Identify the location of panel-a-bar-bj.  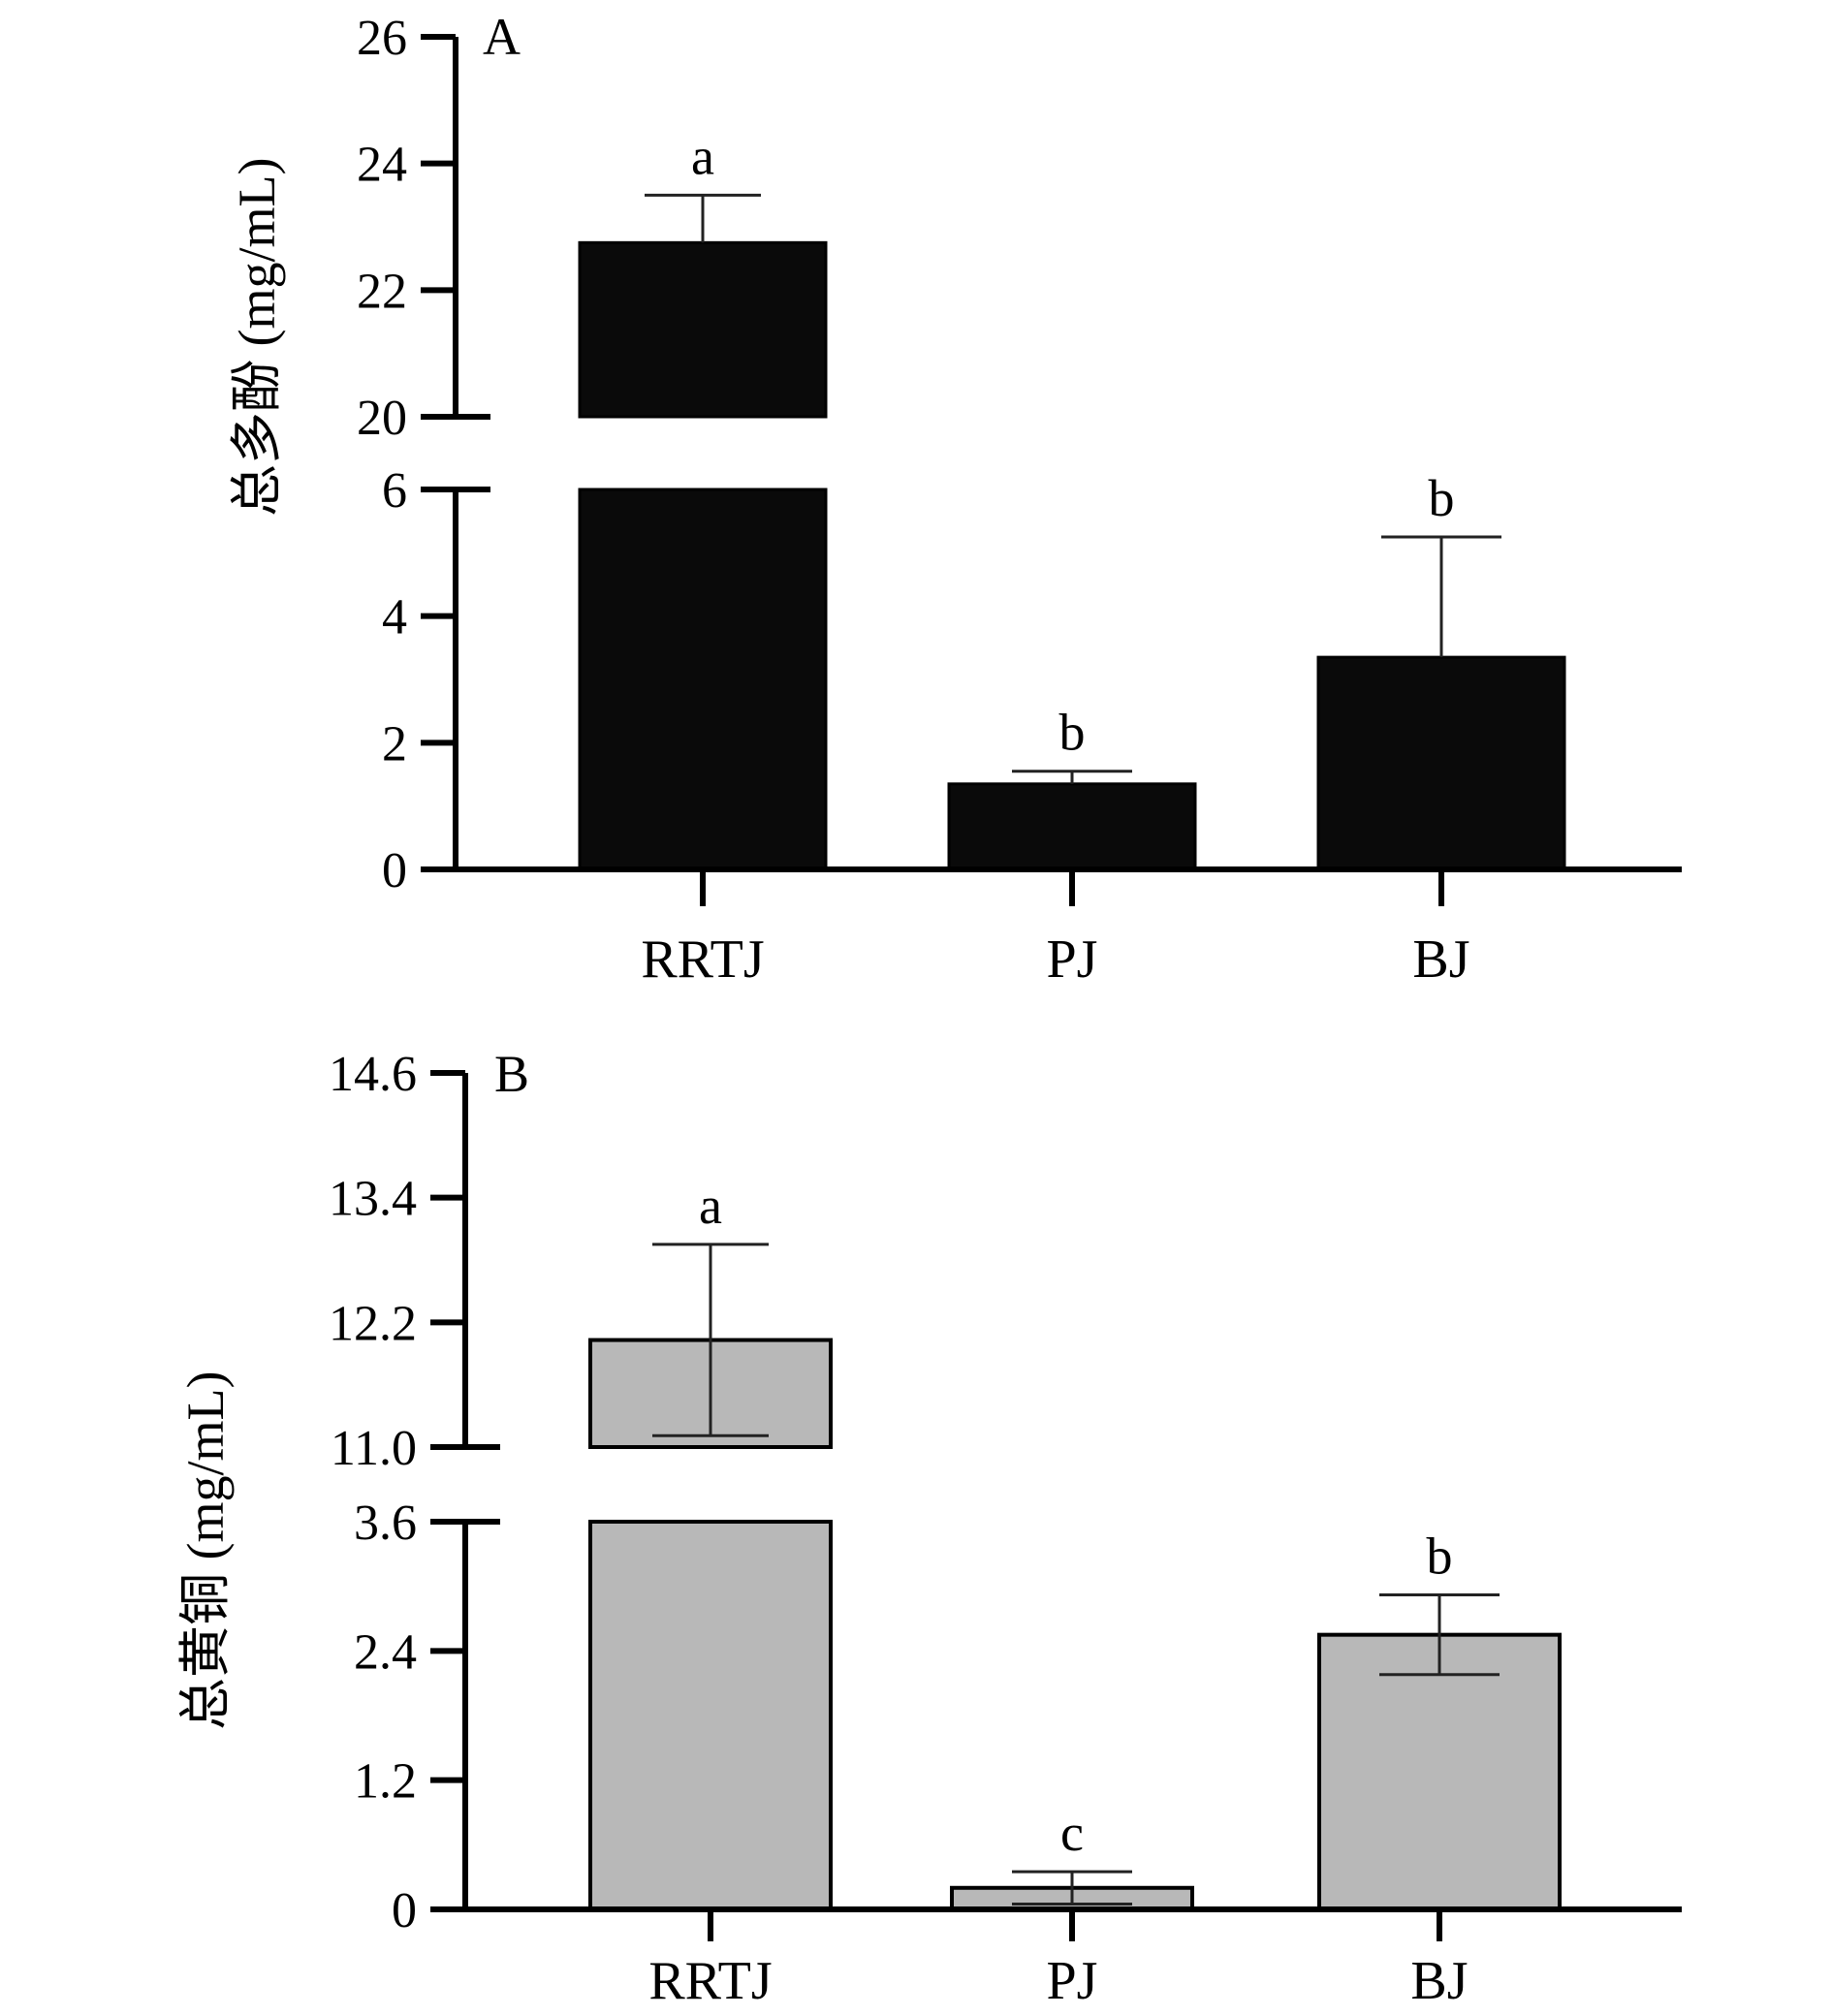
(1441, 763).